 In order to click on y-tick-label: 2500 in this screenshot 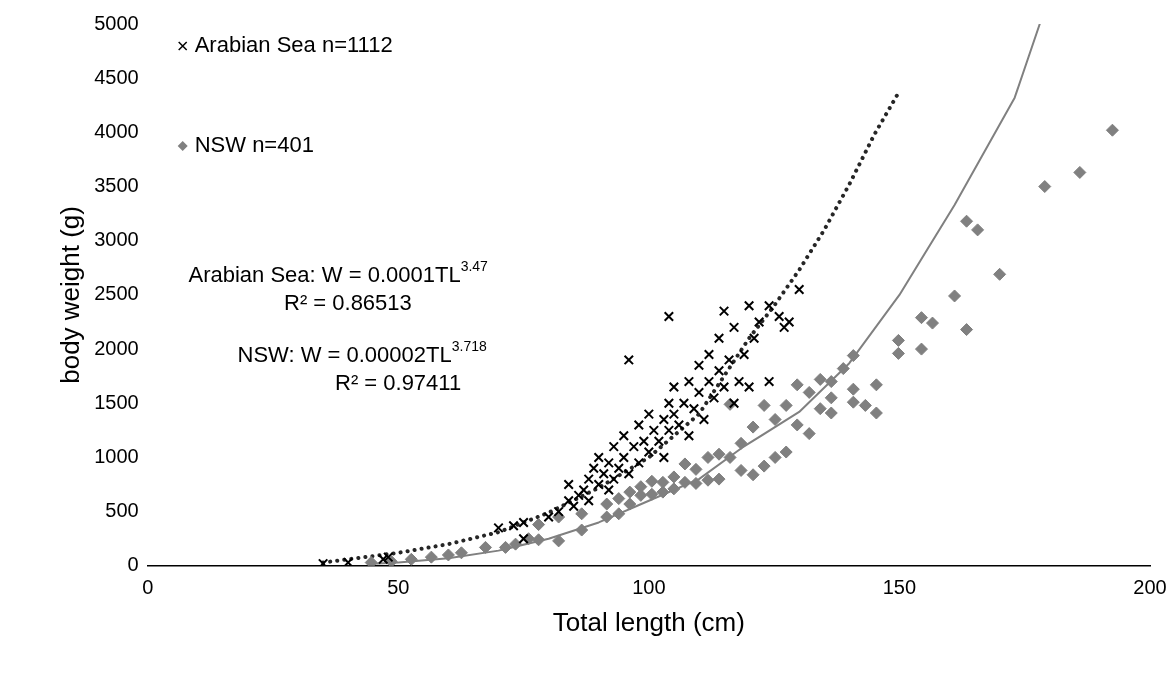, I will do `click(116, 293)`.